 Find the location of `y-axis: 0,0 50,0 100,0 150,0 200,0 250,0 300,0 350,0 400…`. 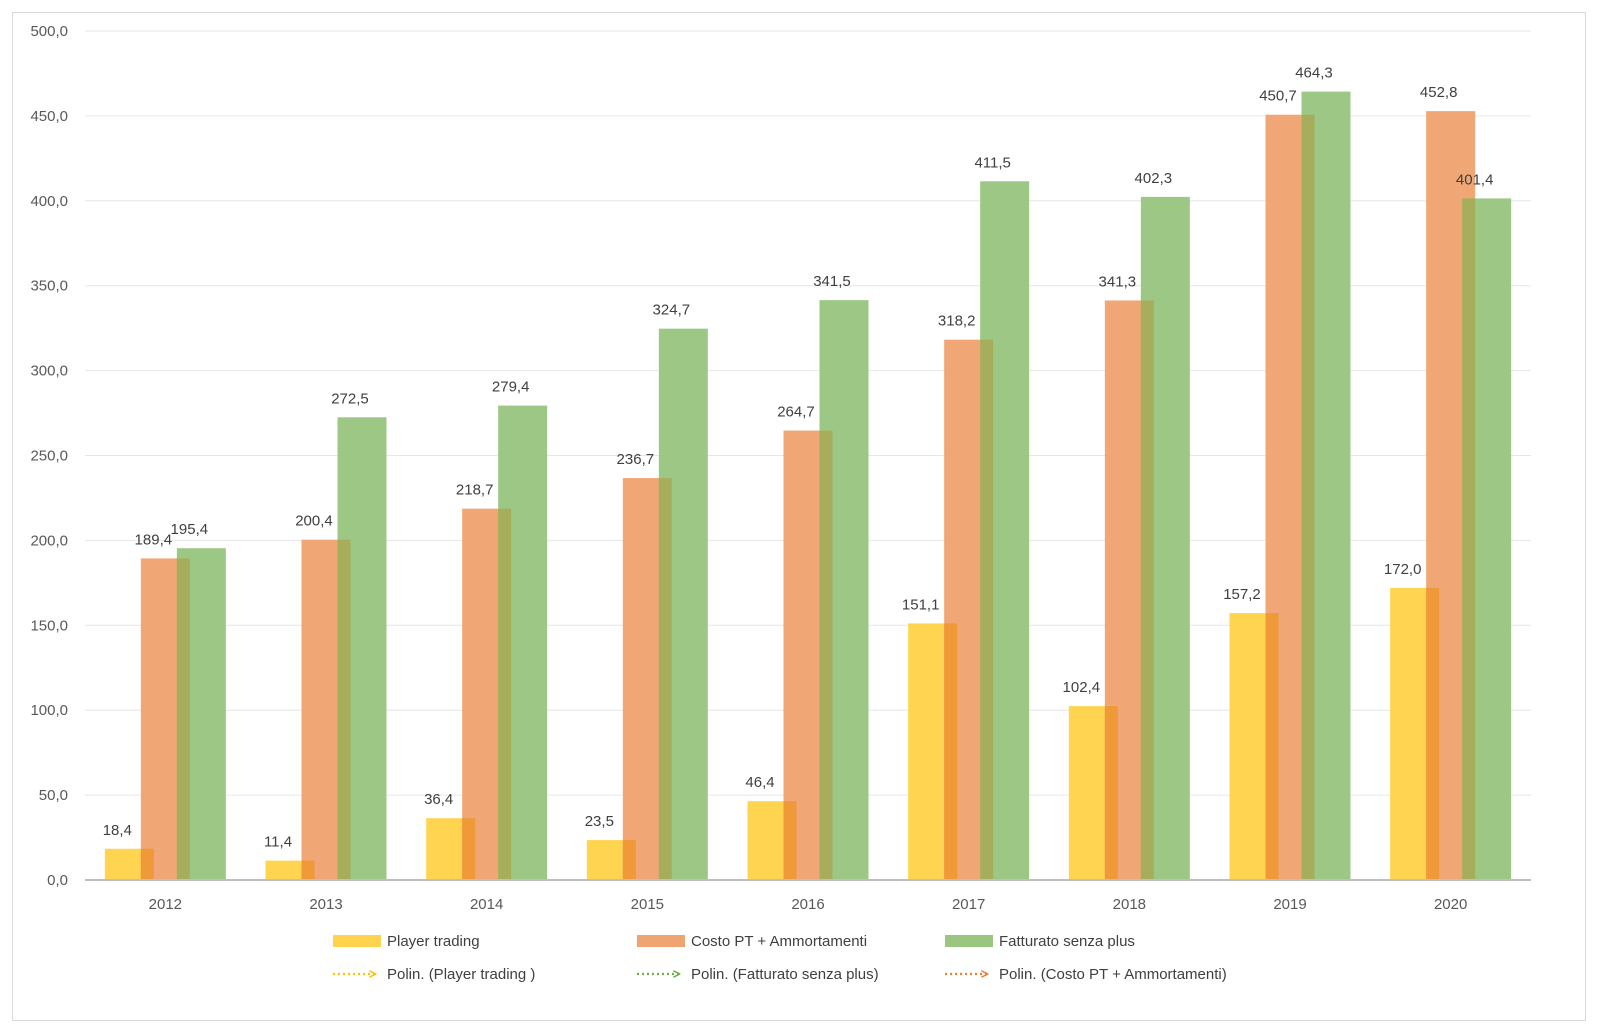

y-axis: 0,0 50,0 100,0 150,0 200,0 250,0 300,0 350,0 400… is located at coordinates (49, 456).